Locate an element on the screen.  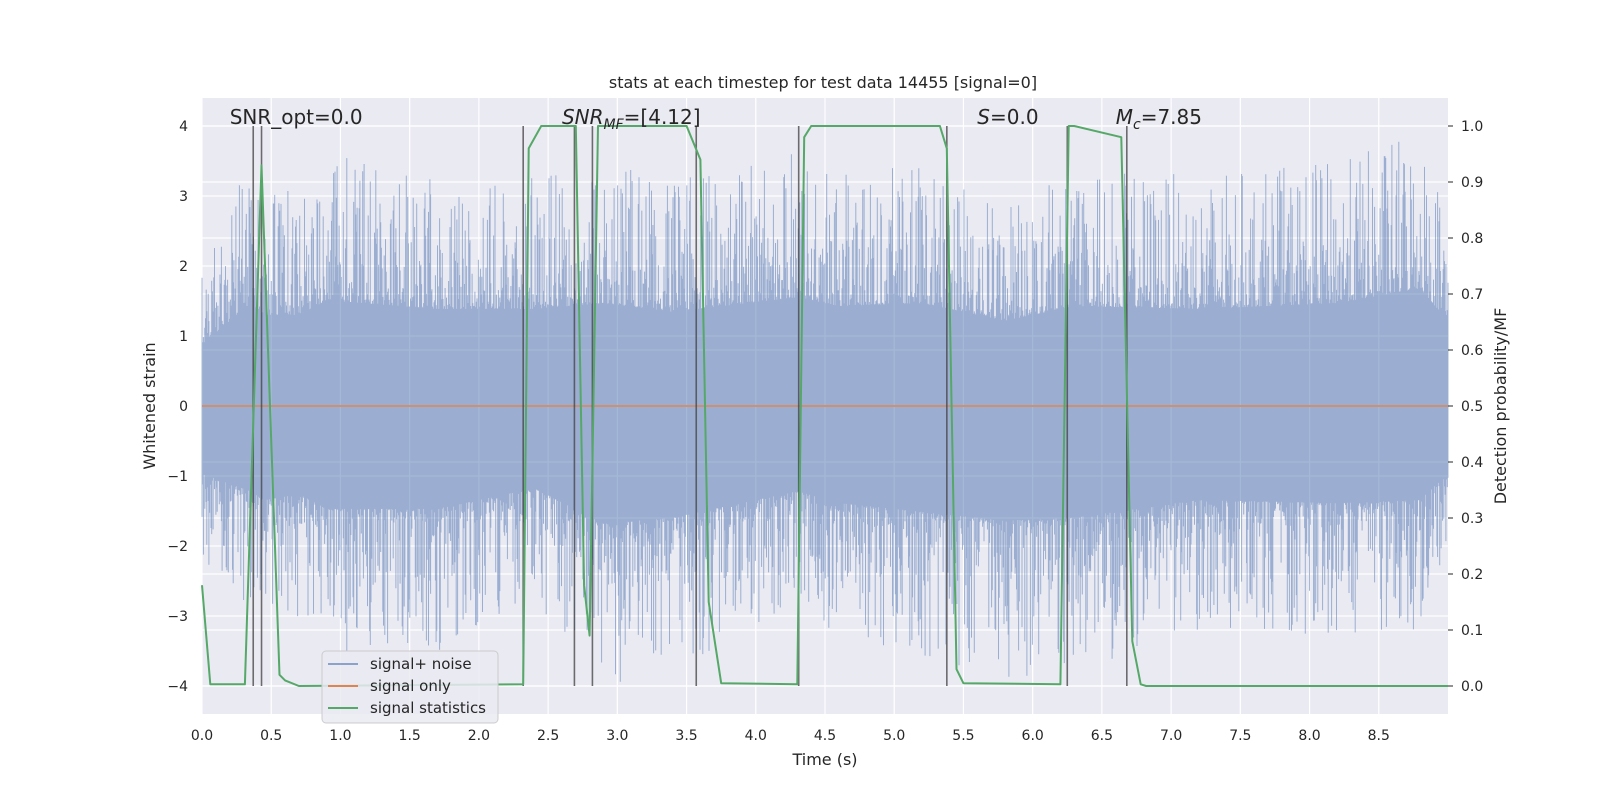
y-right-tick-label-8: 0.8 is located at coordinates (1472, 239).